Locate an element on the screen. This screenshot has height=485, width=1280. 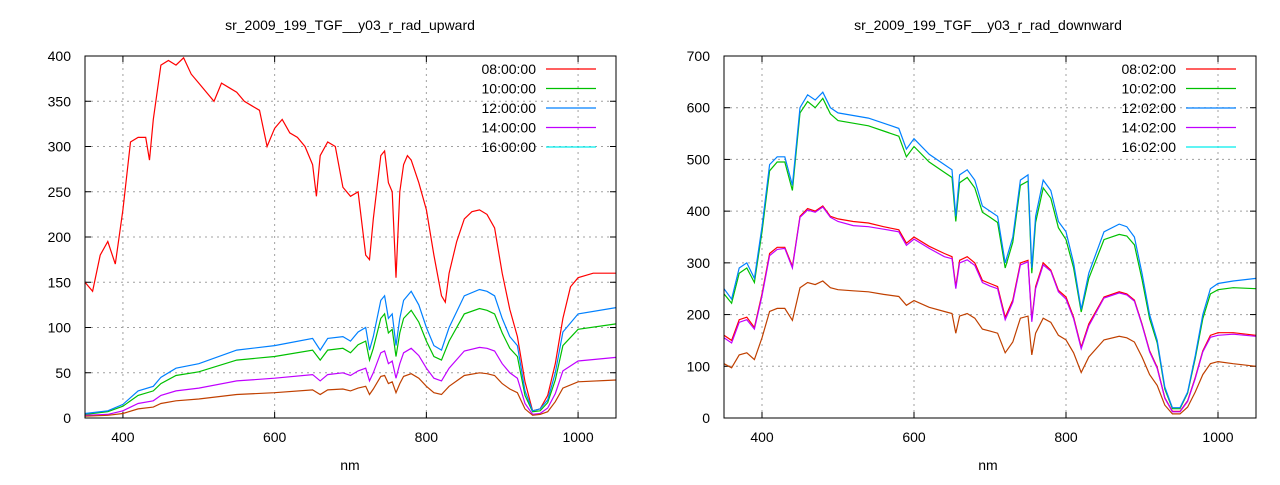
legend-label: 10:02:00 is located at coordinates (1149, 89).